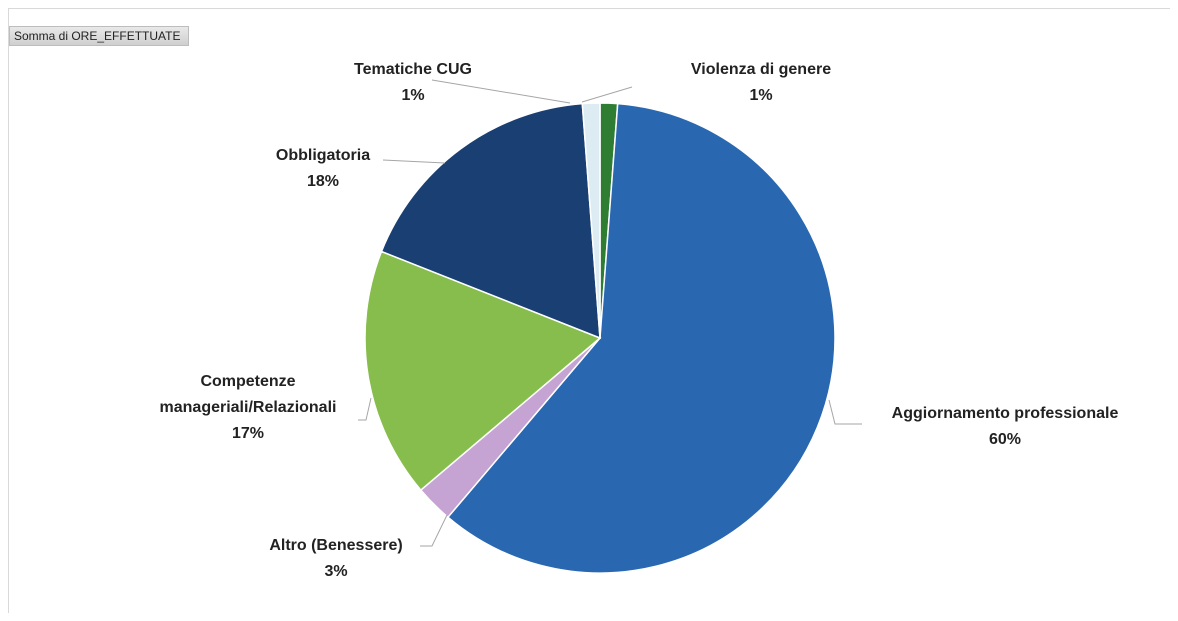  Describe the element at coordinates (413, 69) in the screenshot. I see `data-label-name-tematiche-cug: Tematiche CUG` at that location.